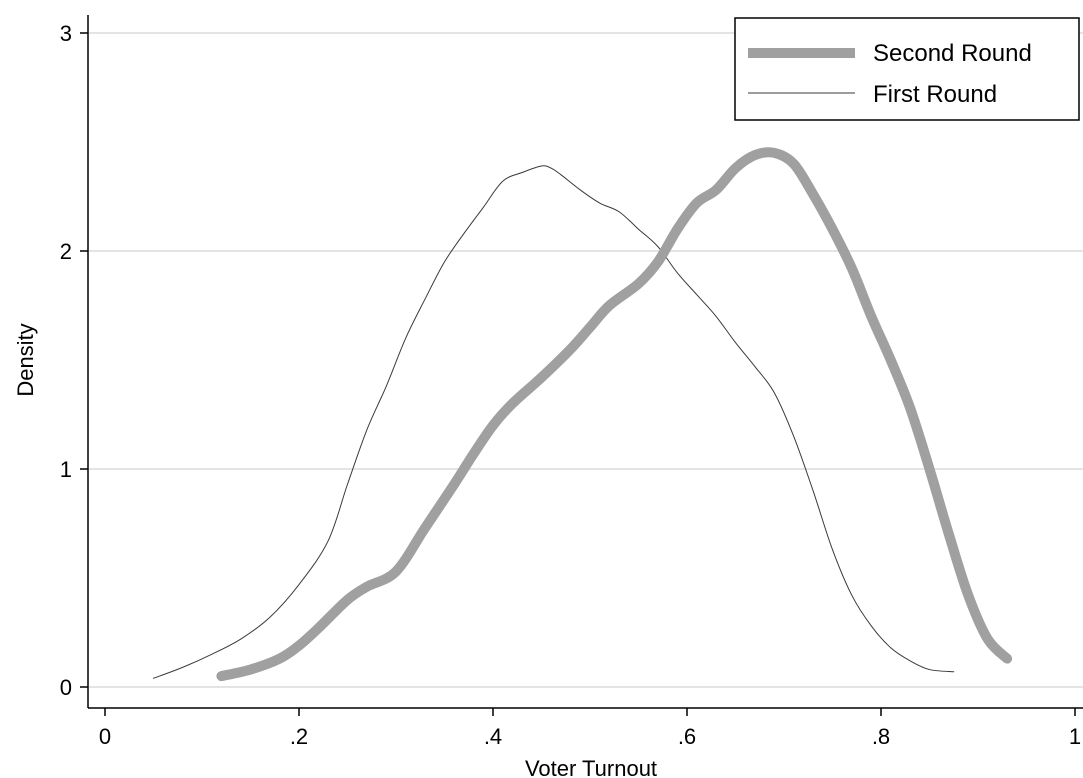  I want to click on x-tick-label: .4, so click(493, 736).